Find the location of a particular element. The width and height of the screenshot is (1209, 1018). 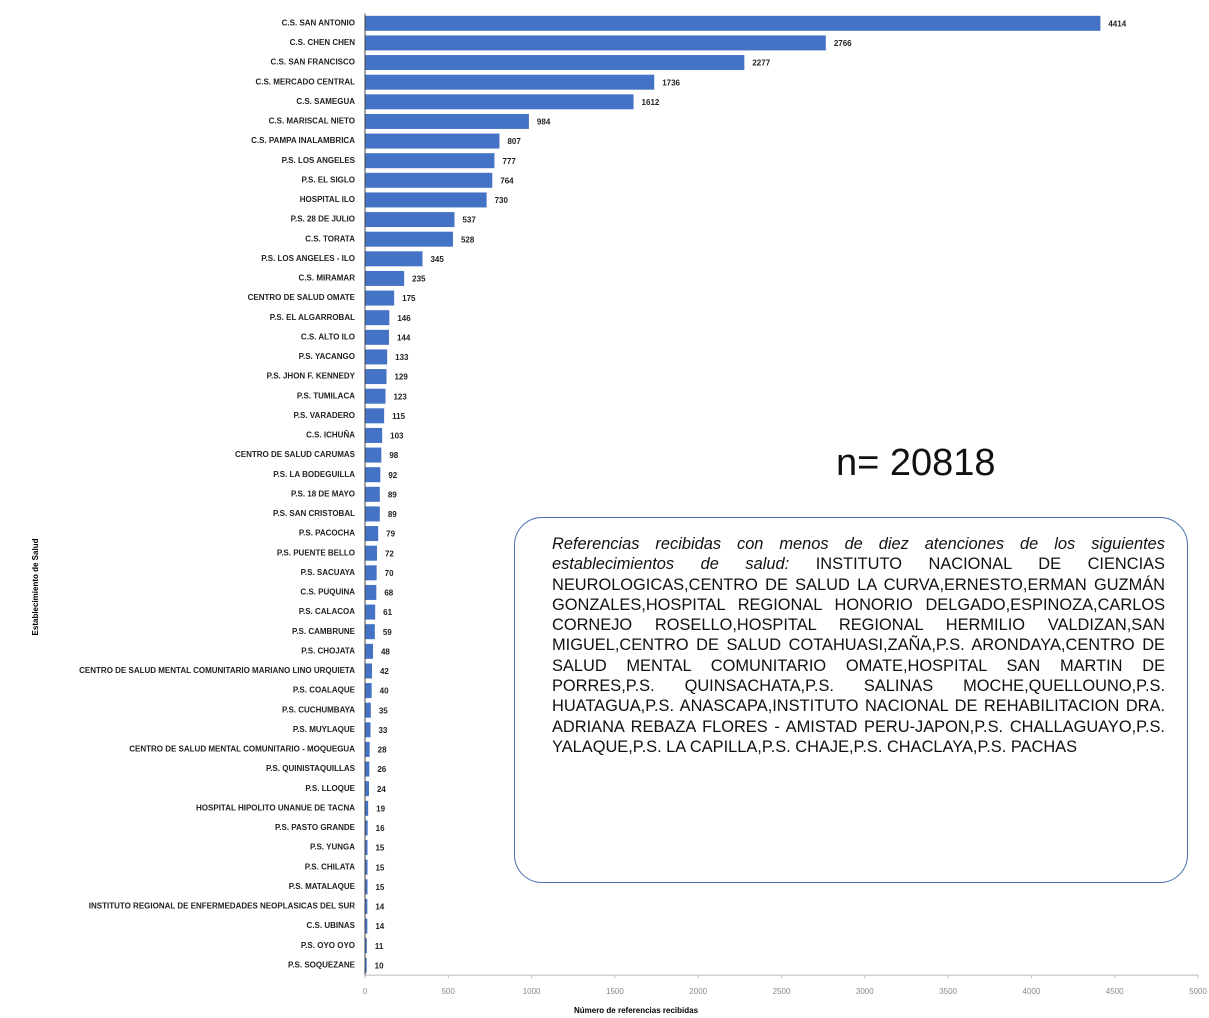

x-tick-label: 4000 is located at coordinates (1032, 991).